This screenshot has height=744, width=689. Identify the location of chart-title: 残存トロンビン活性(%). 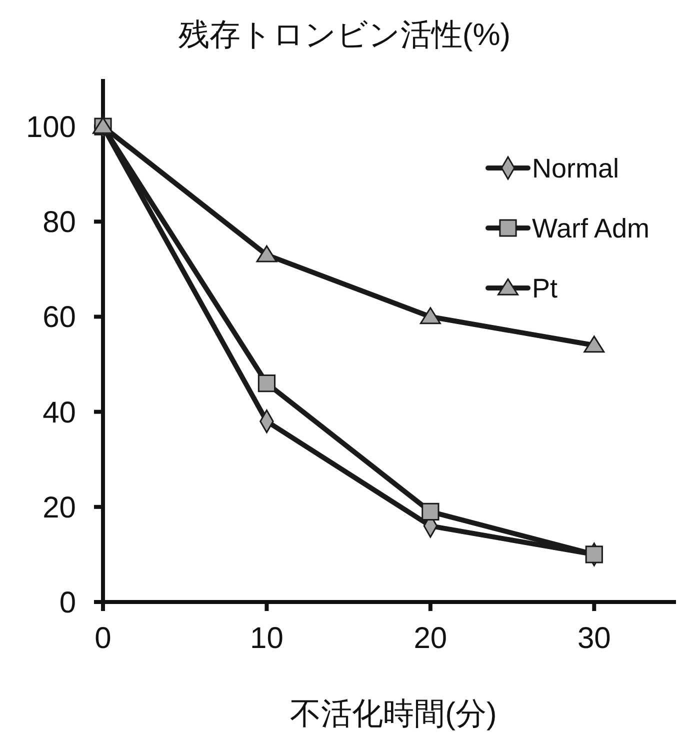
(344, 34).